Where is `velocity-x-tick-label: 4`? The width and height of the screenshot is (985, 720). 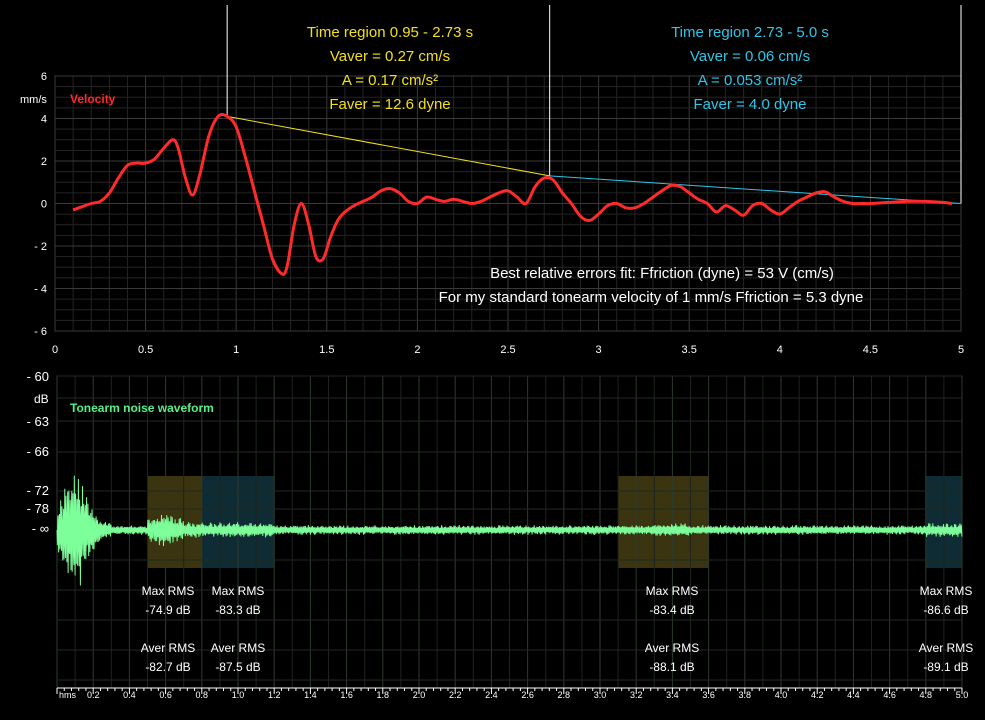 velocity-x-tick-label: 4 is located at coordinates (780, 350).